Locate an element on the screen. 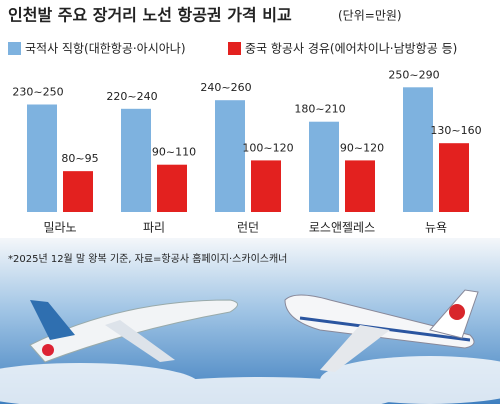 This screenshot has height=404, width=500. value-label: 230~250 is located at coordinates (37, 92).